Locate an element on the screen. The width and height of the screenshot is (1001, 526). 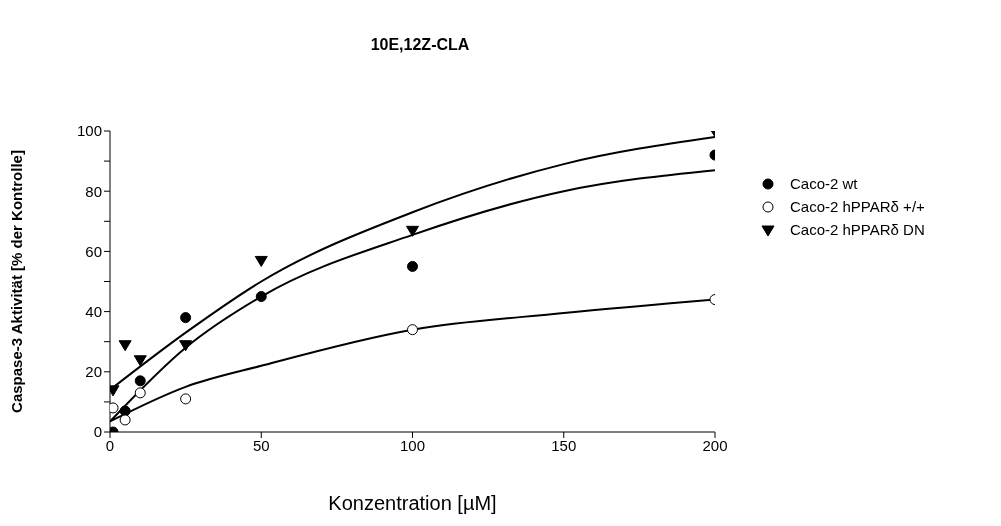
x-tick-label: 100 is located at coordinates (412, 445).